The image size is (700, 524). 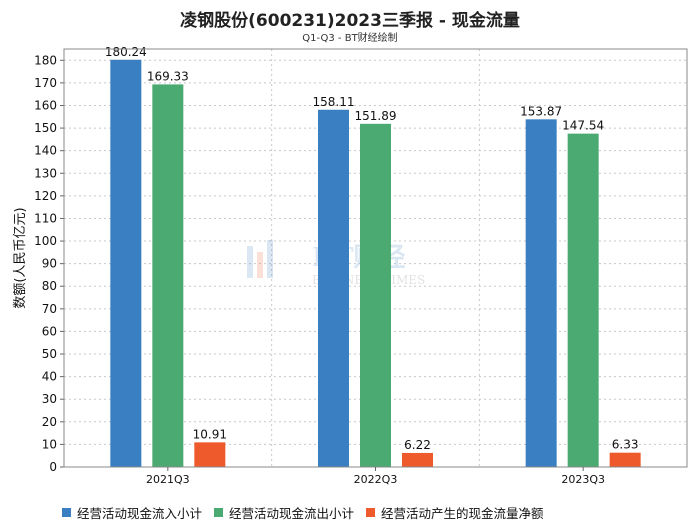 What do you see at coordinates (45, 105) in the screenshot?
I see `y-tick-label: 160` at bounding box center [45, 105].